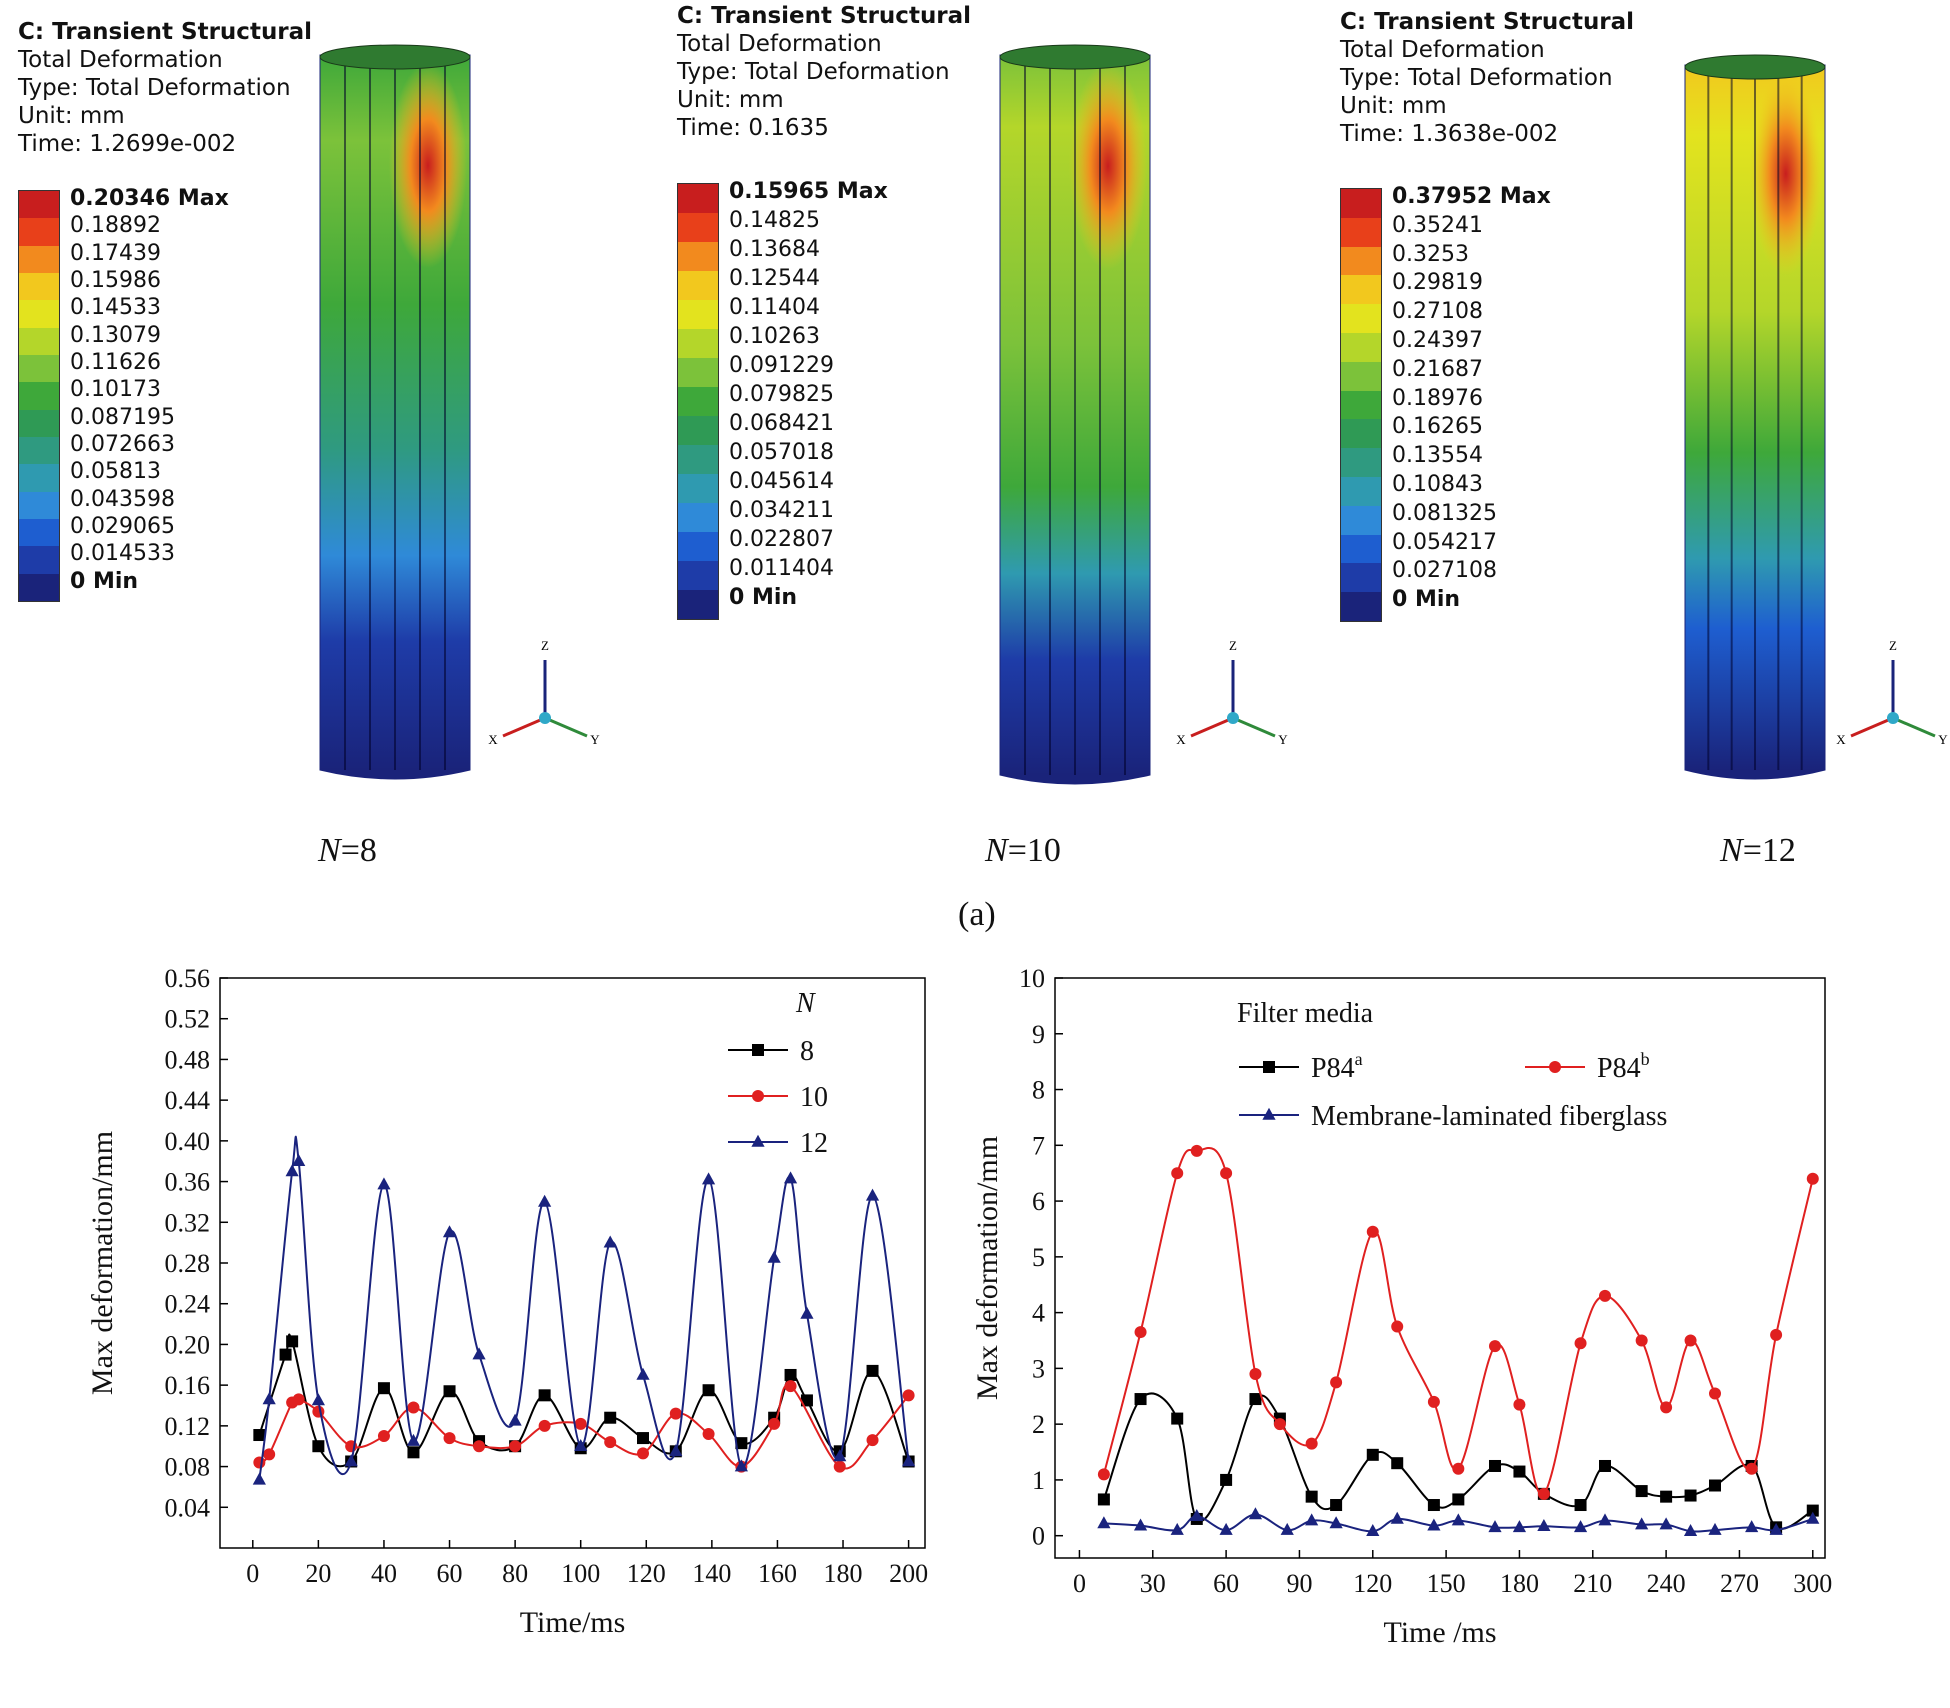  I want to click on color-scale-label: 0.12544, so click(774, 278).